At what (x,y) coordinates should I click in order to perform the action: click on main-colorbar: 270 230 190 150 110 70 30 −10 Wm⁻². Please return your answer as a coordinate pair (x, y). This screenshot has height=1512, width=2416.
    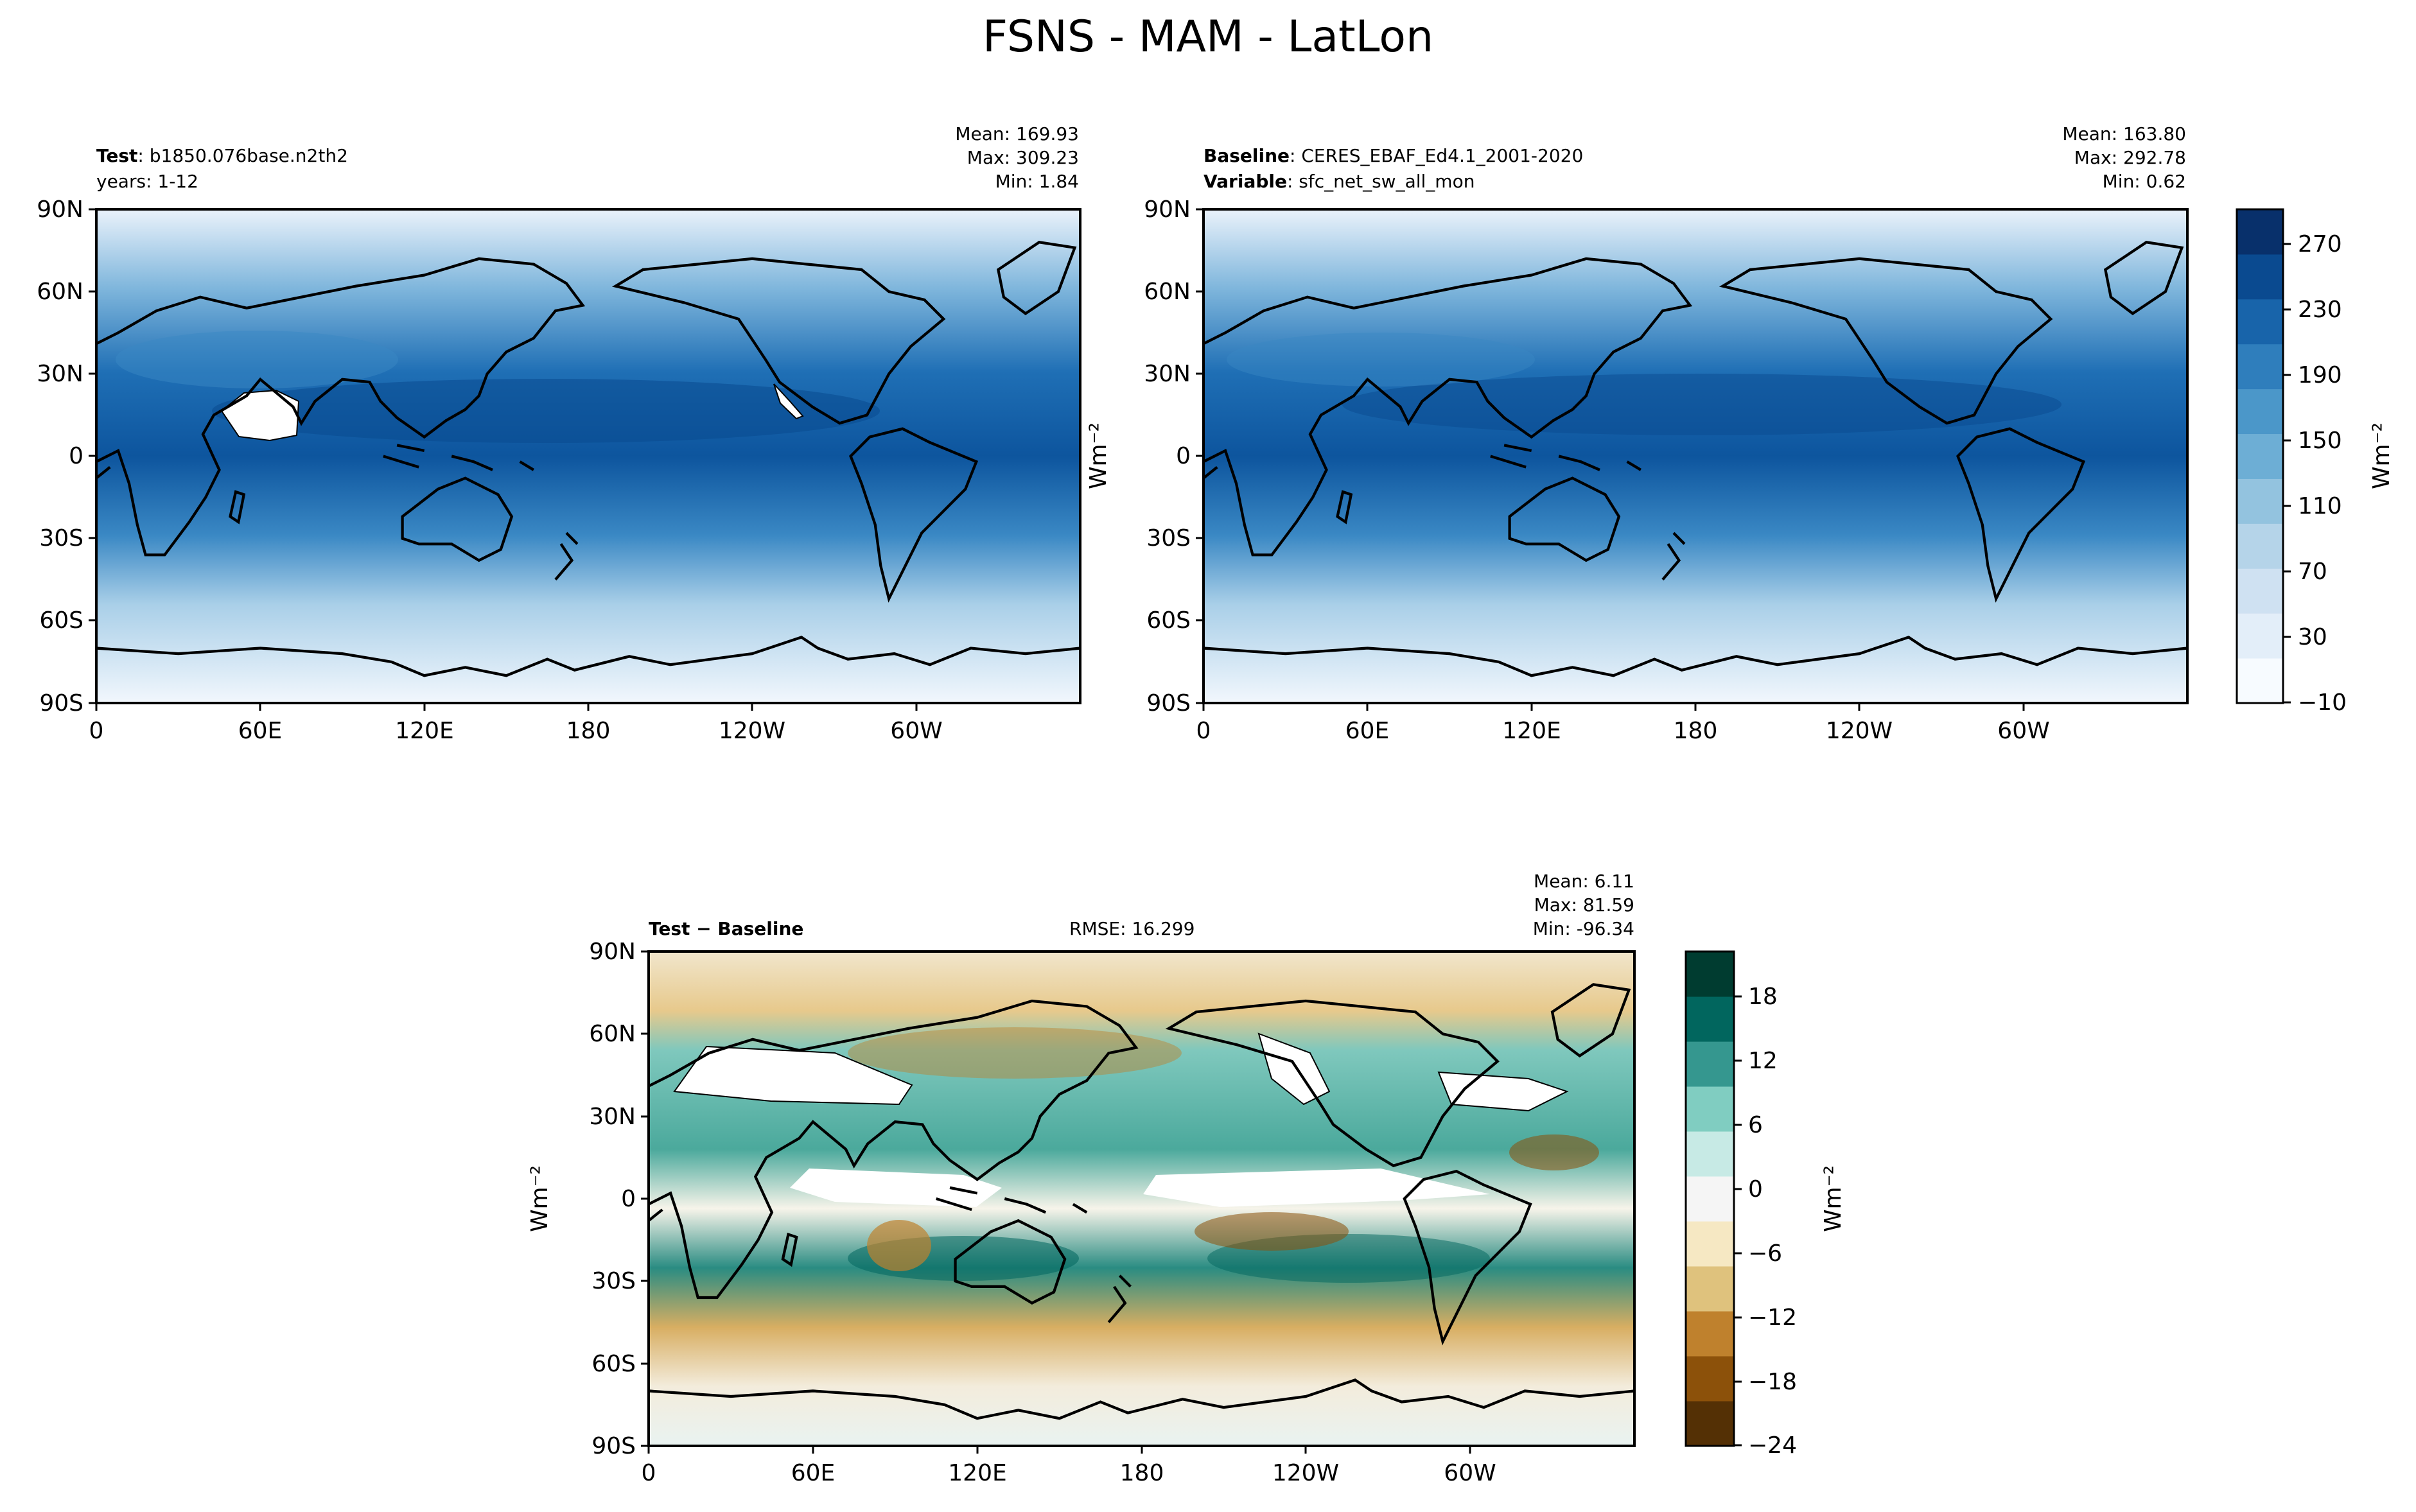
    Looking at the image, I should click on (2315, 462).